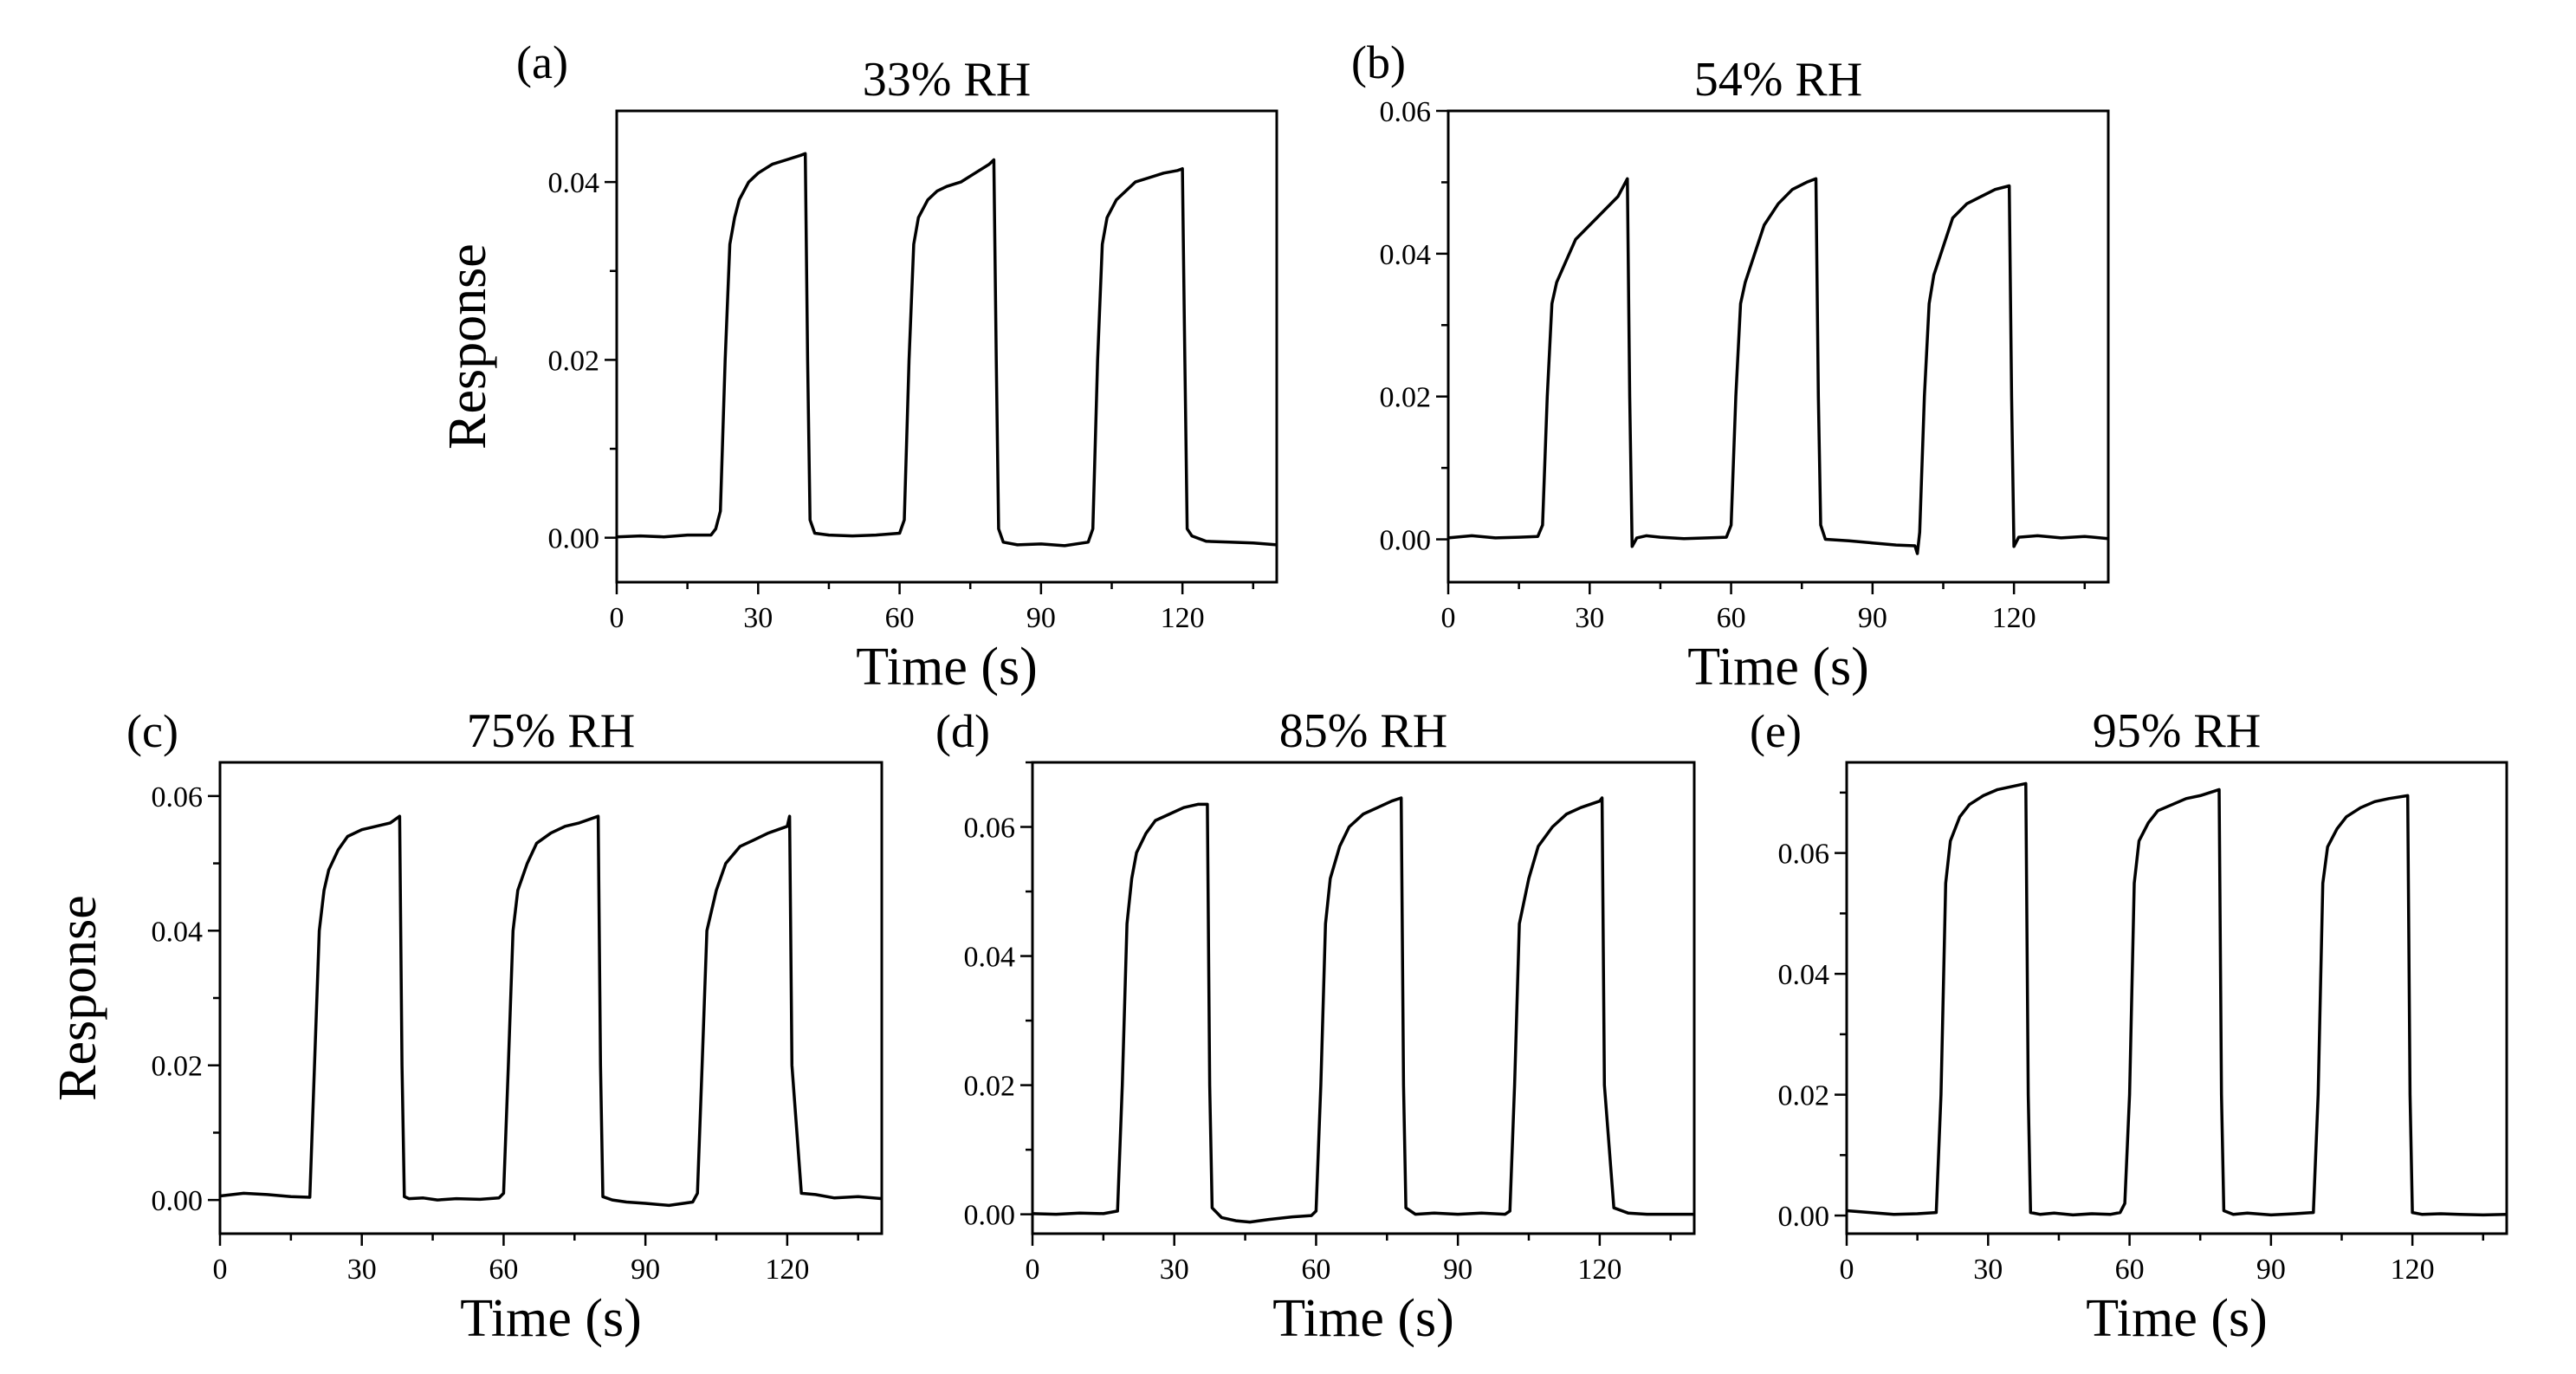 This screenshot has width=2576, height=1374. What do you see at coordinates (1183, 618) in the screenshot?
I see `x-tick-label-a: 120` at bounding box center [1183, 618].